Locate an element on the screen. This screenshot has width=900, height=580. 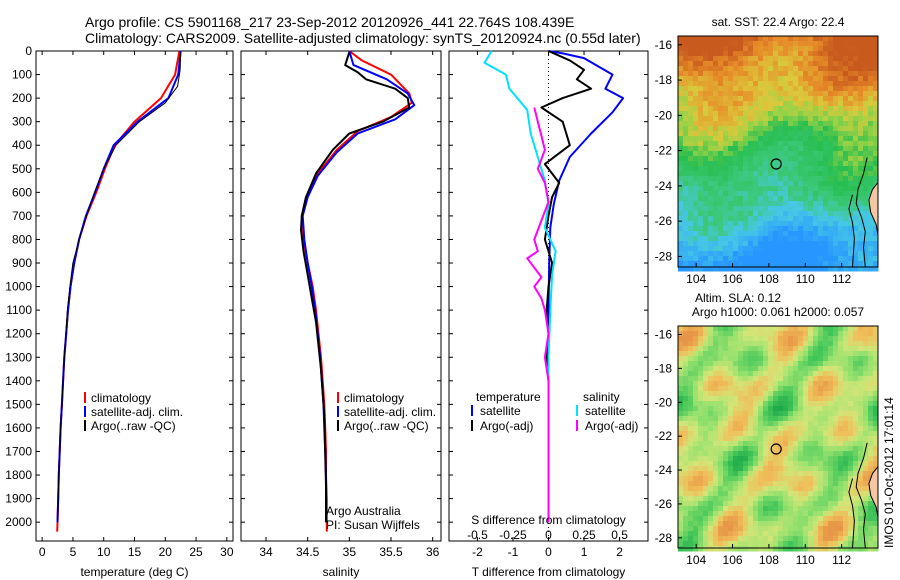
secondary-tick-label: -0.25 is located at coordinates (513, 535).